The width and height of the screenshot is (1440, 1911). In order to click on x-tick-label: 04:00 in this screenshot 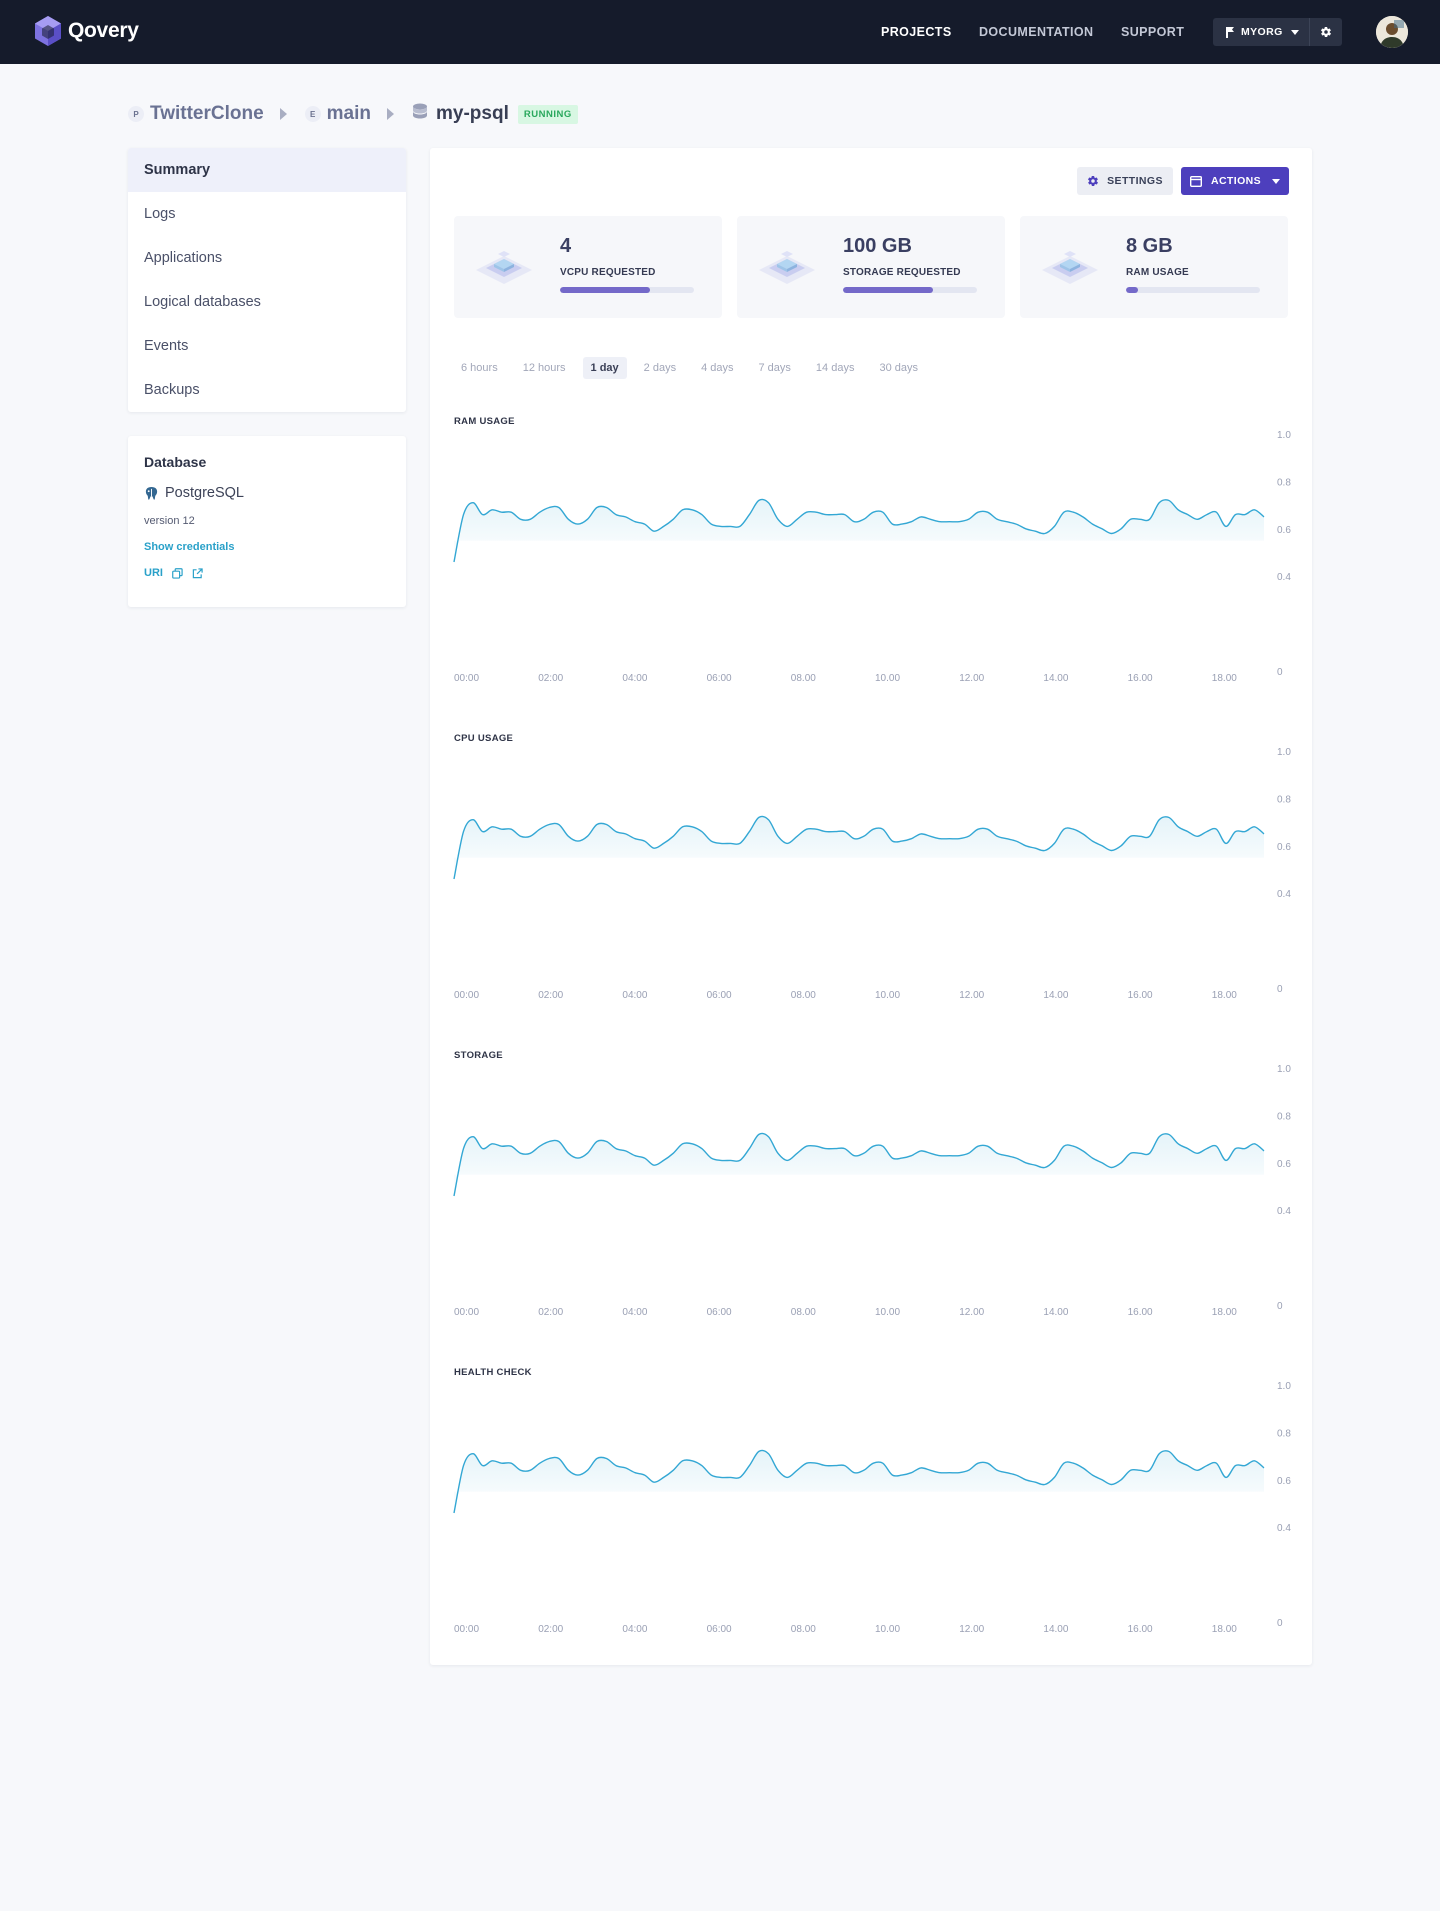, I will do `click(634, 1312)`.